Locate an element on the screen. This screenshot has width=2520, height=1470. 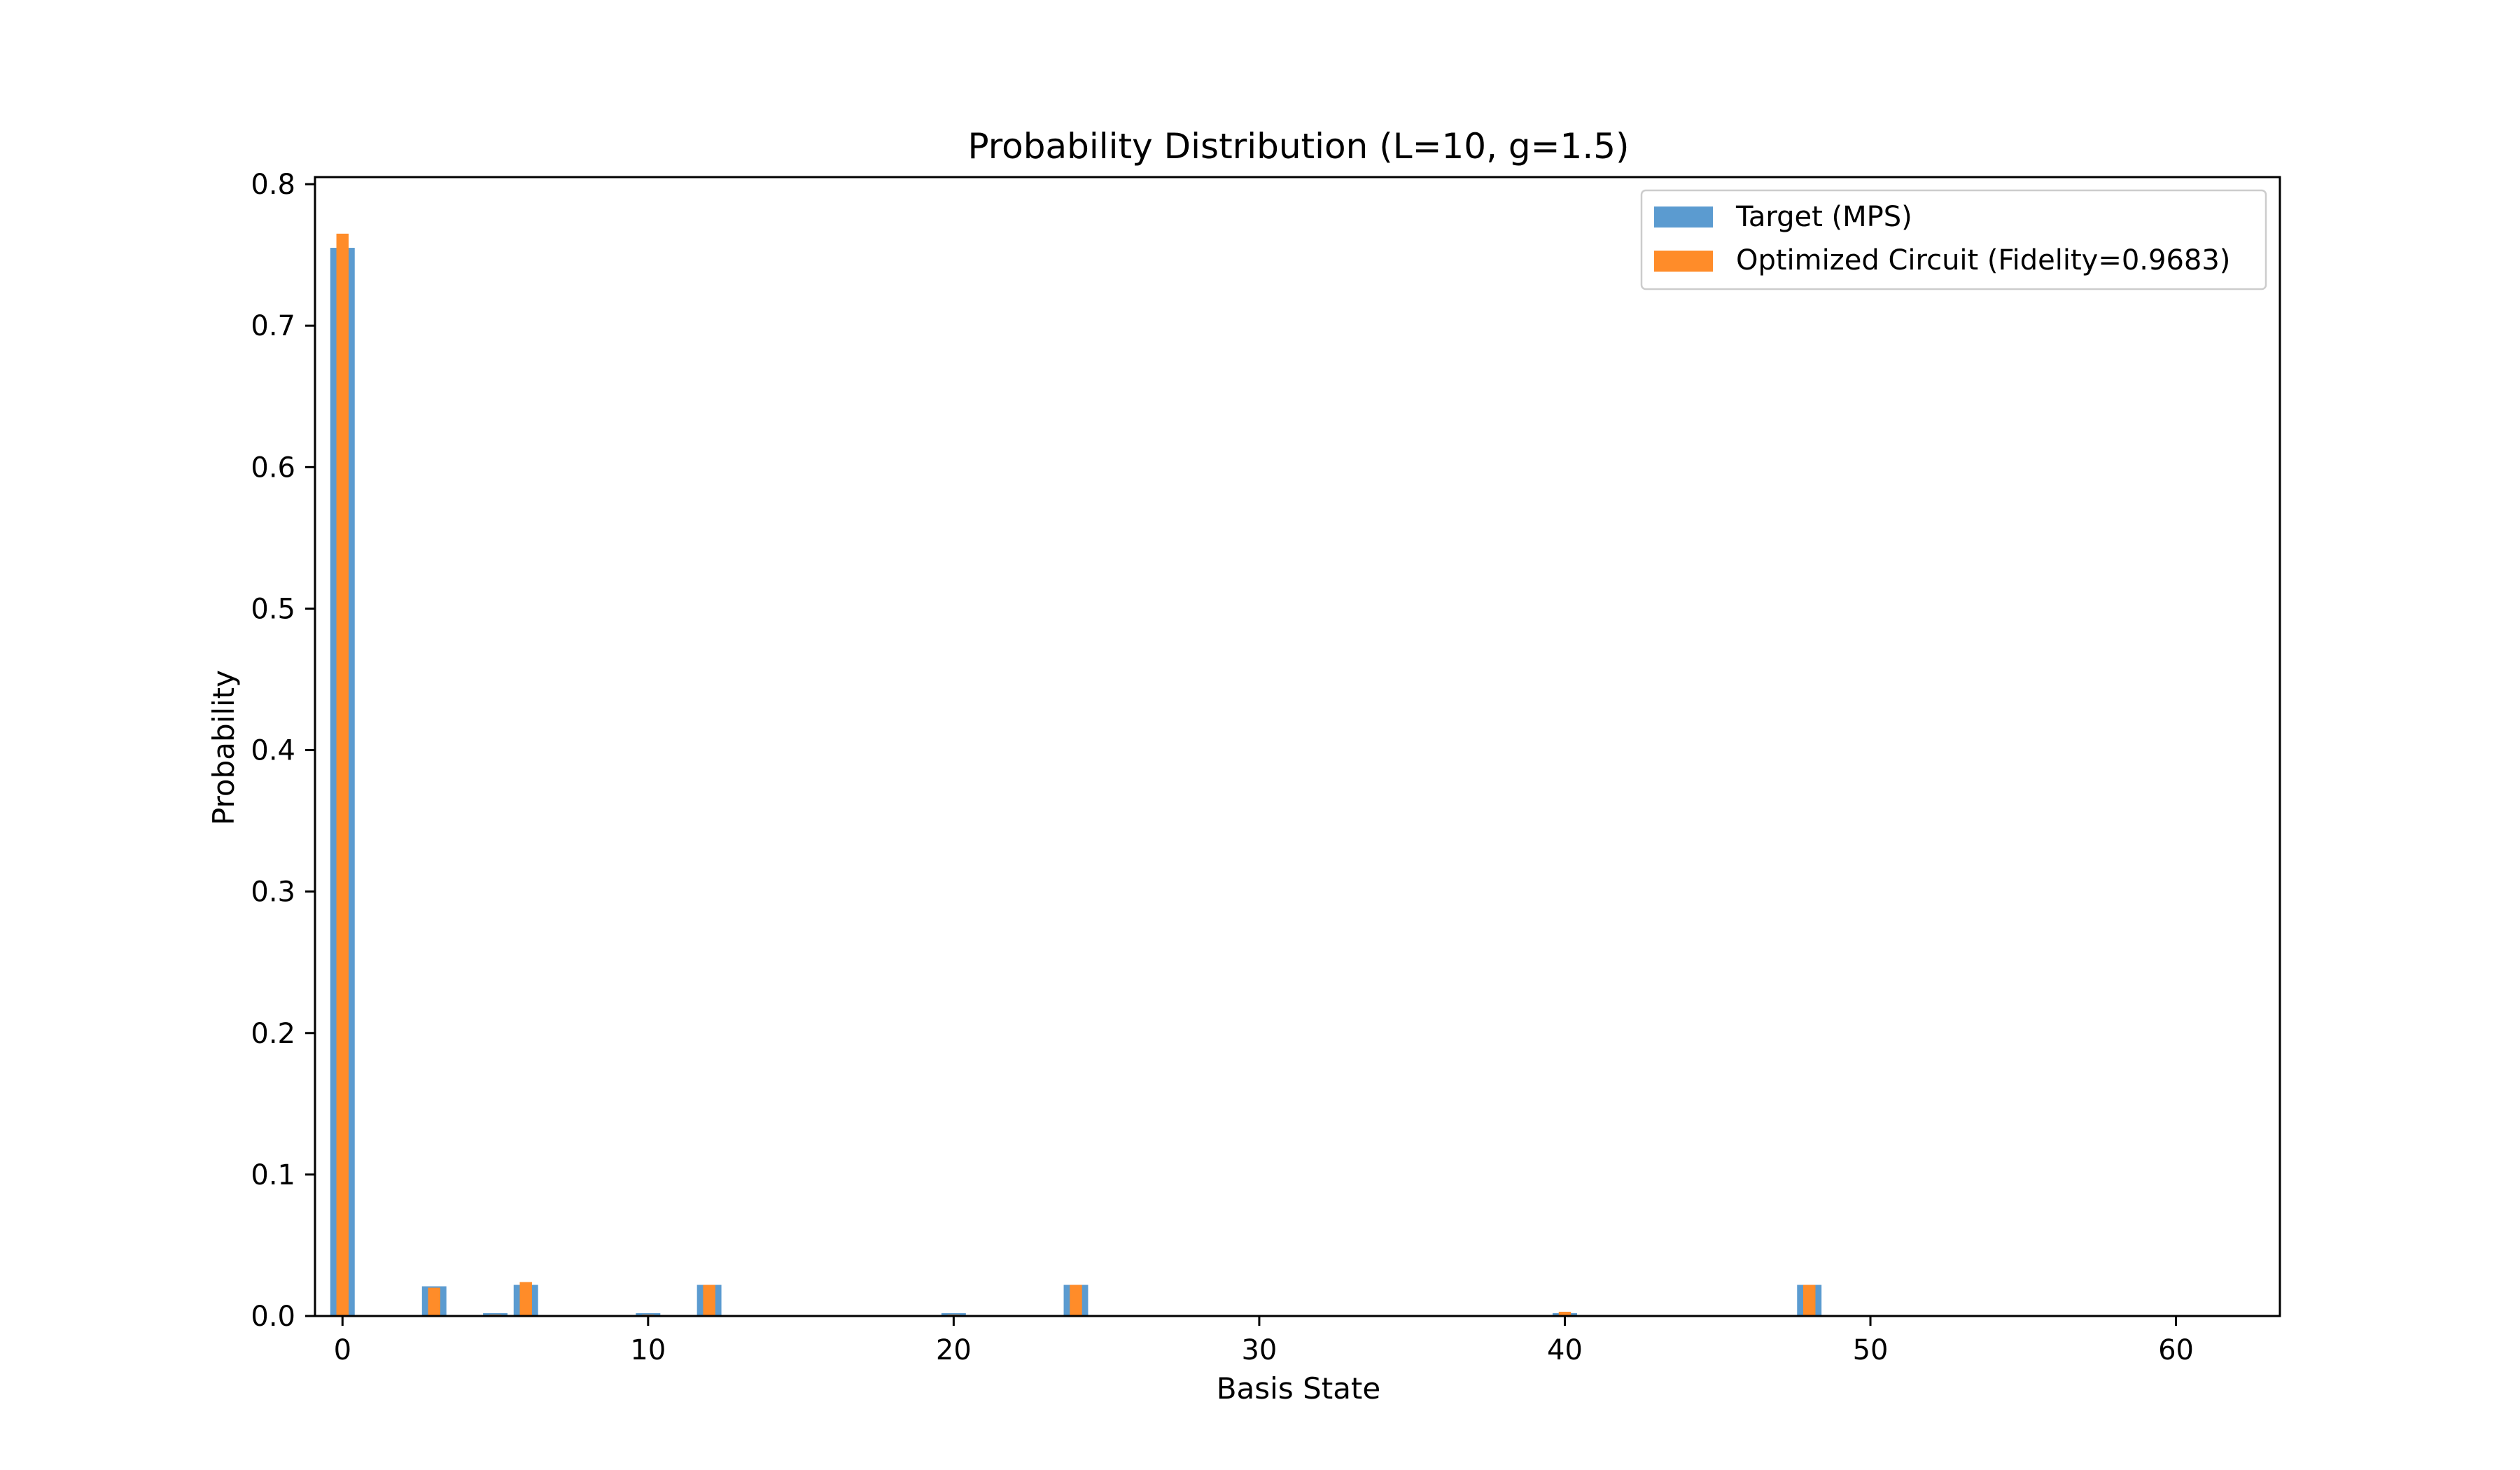
x-tick-label: 30 is located at coordinates (1259, 1350).